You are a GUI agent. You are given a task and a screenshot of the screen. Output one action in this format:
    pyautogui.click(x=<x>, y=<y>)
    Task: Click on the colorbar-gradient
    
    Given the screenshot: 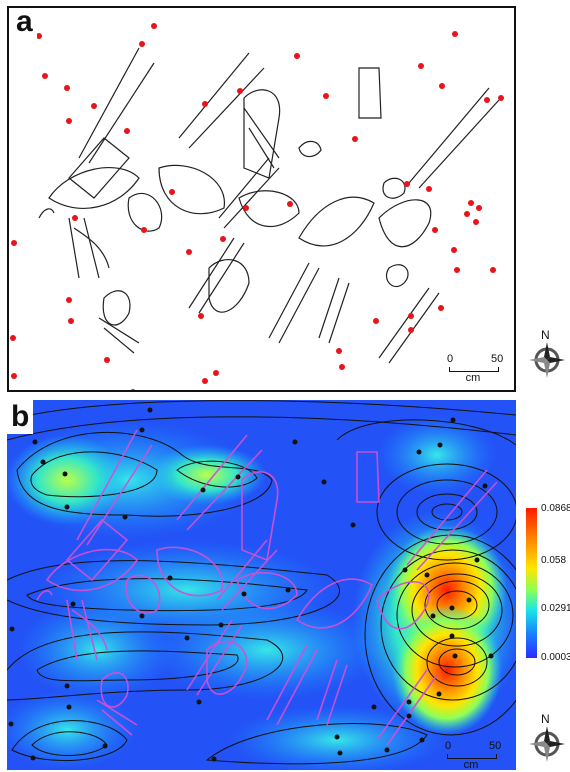 What is the action you would take?
    pyautogui.click(x=531, y=583)
    